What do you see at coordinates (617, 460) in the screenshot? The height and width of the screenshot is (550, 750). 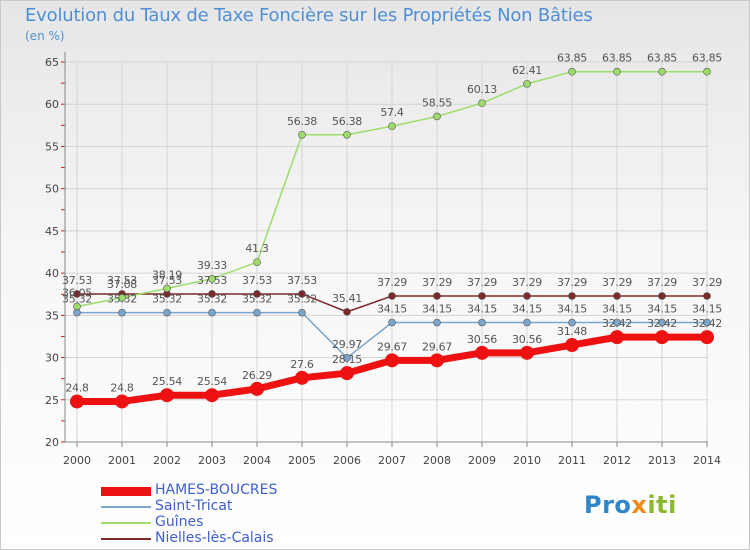 I see `x-tick-label: 2012` at bounding box center [617, 460].